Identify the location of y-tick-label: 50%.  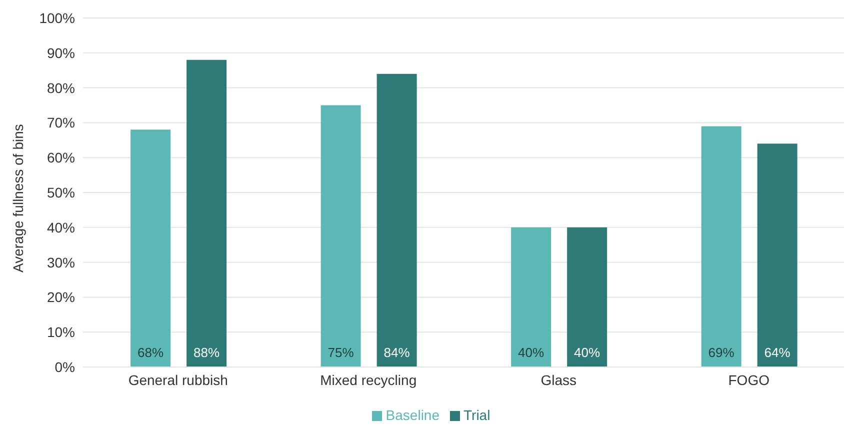
(60, 192).